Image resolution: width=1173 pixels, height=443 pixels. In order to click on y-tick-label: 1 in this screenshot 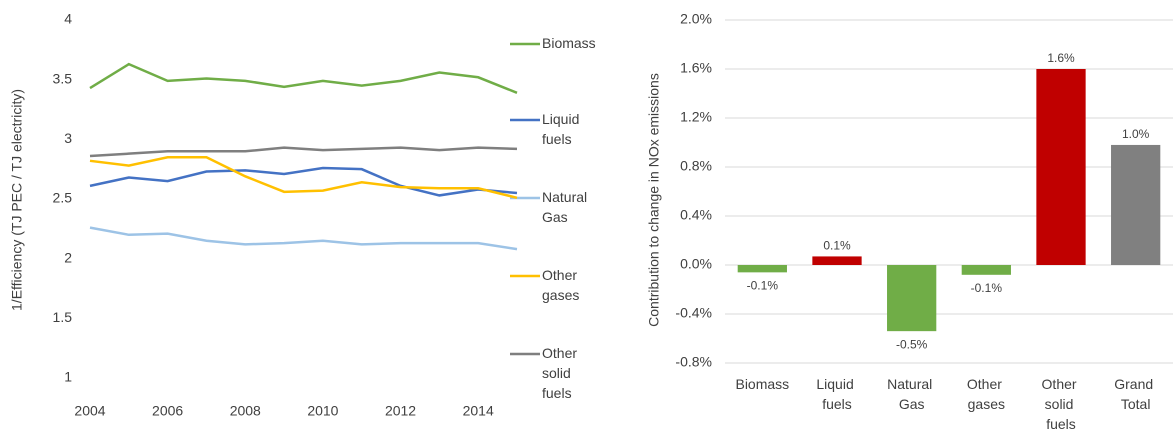, I will do `click(68, 377)`.